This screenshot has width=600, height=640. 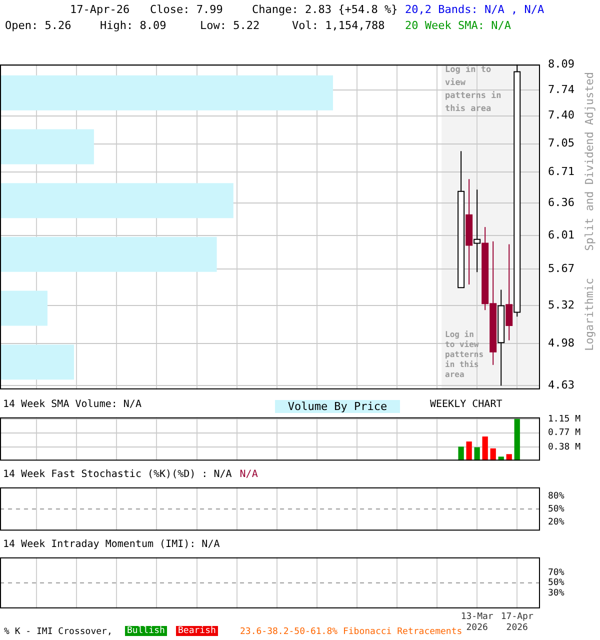 What do you see at coordinates (517, 622) in the screenshot?
I see `x-tick-label: 17-Apr 2026` at bounding box center [517, 622].